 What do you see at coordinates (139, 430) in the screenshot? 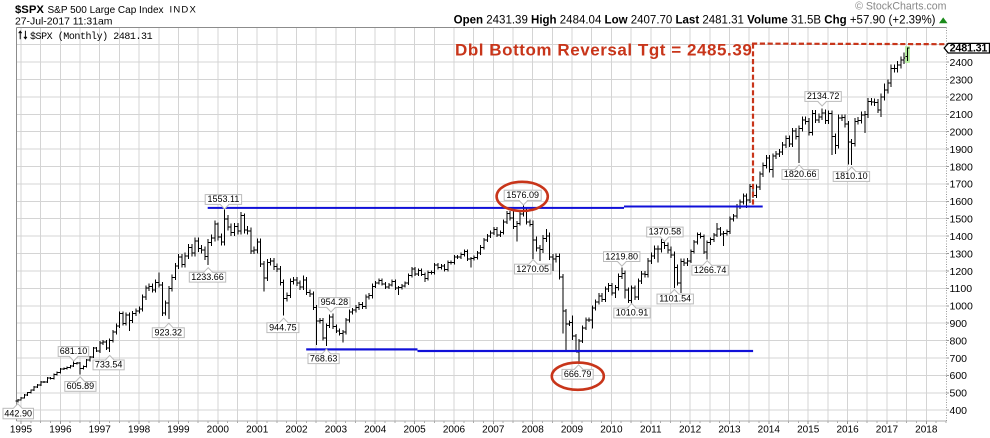
I see `svg-text: 1998` at bounding box center [139, 430].